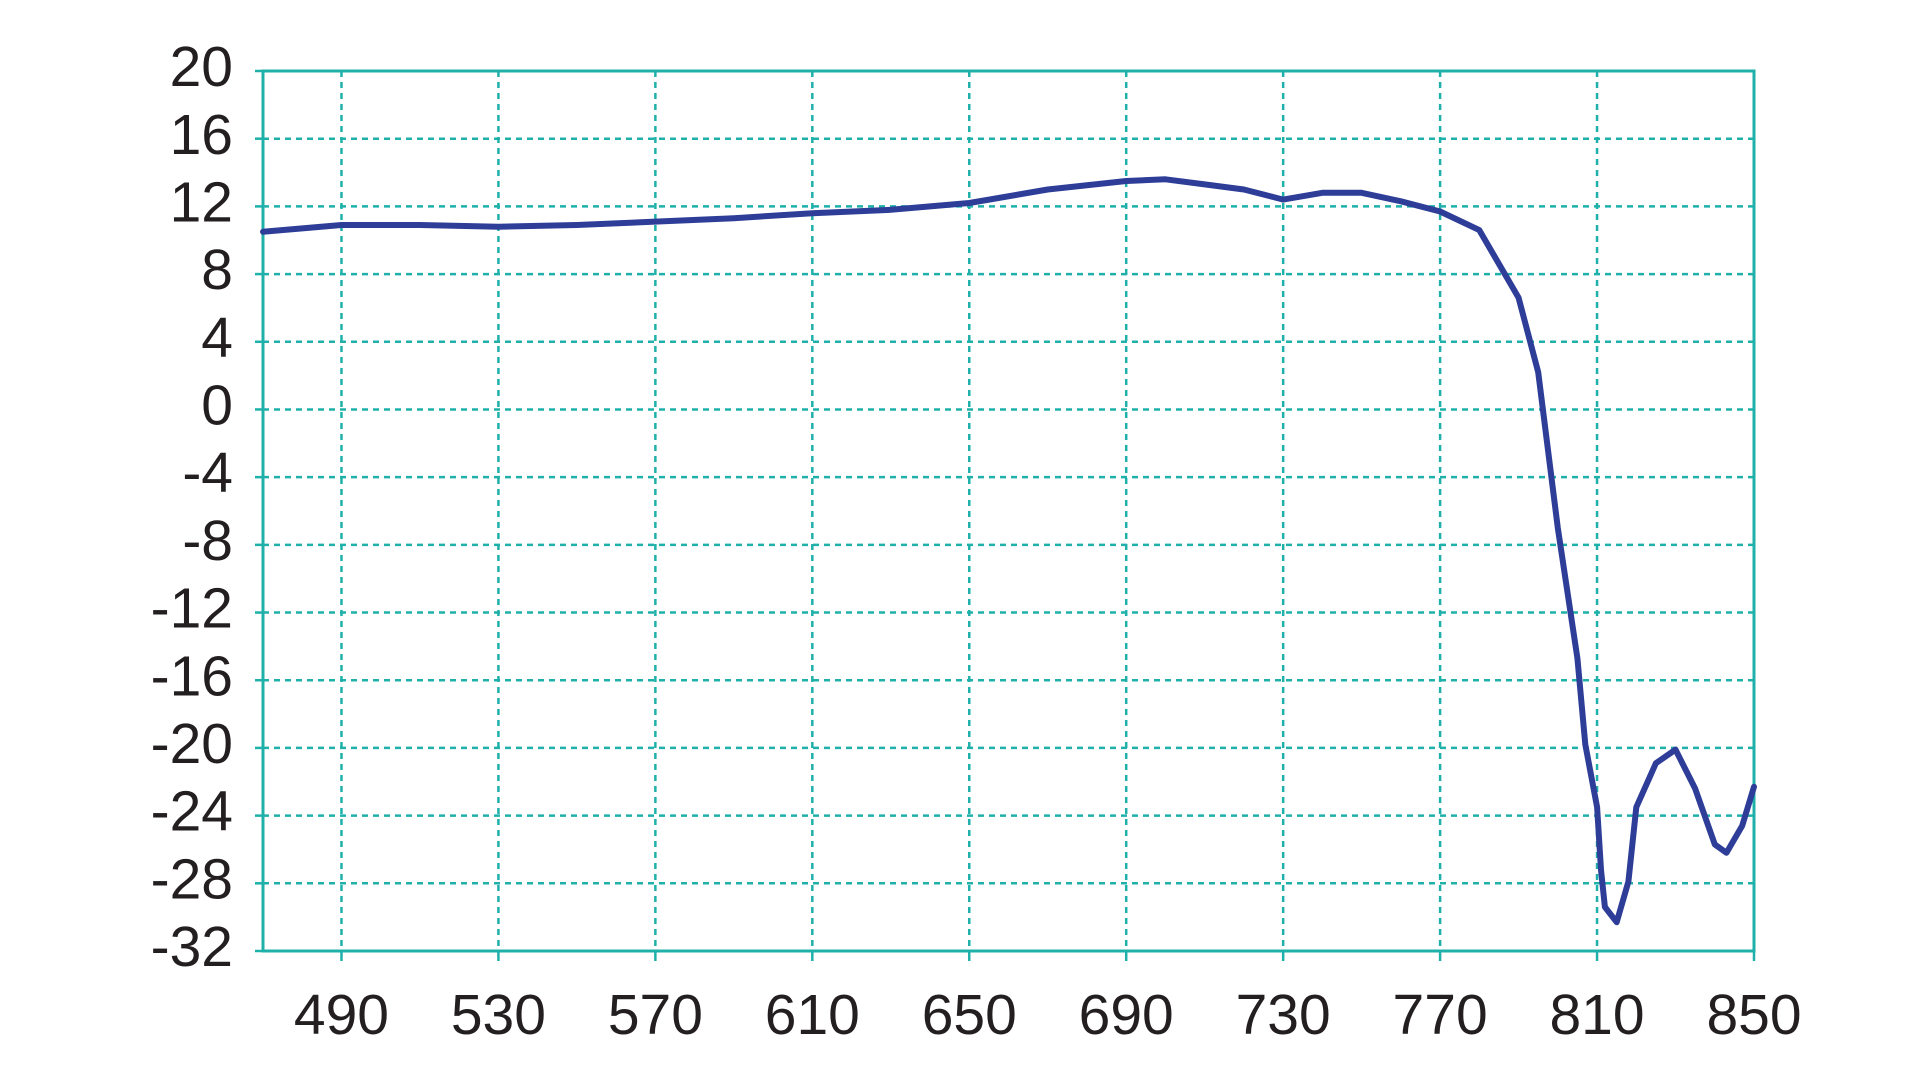 The image size is (1920, 1080). Describe the element at coordinates (217, 338) in the screenshot. I see `y-tick-label: 4` at that location.